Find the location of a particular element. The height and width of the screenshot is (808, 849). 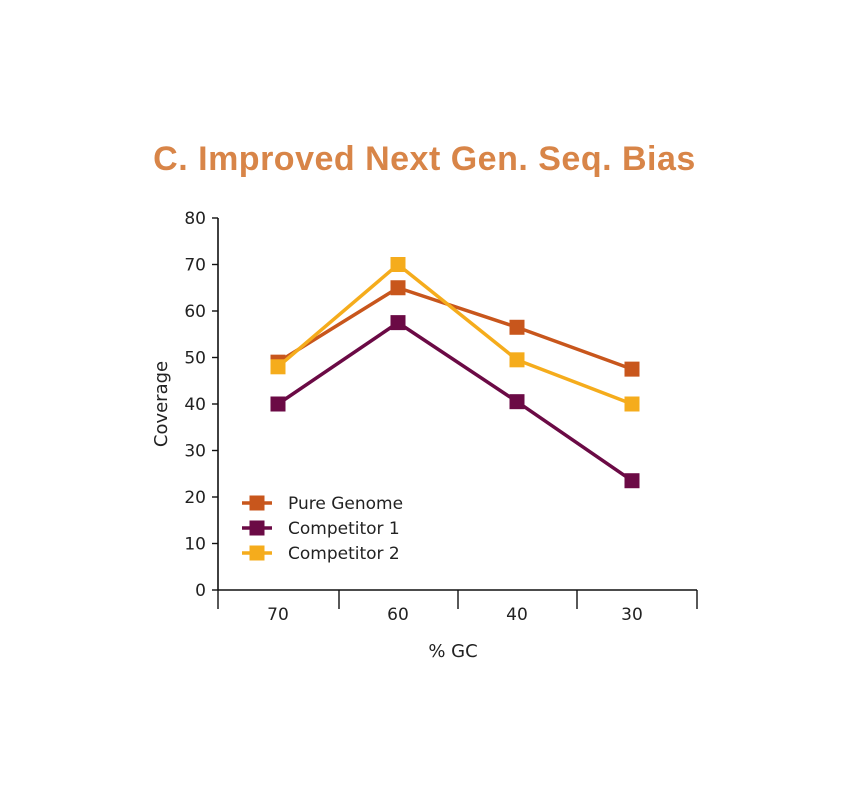

x-tick-label: 30 is located at coordinates (632, 615).